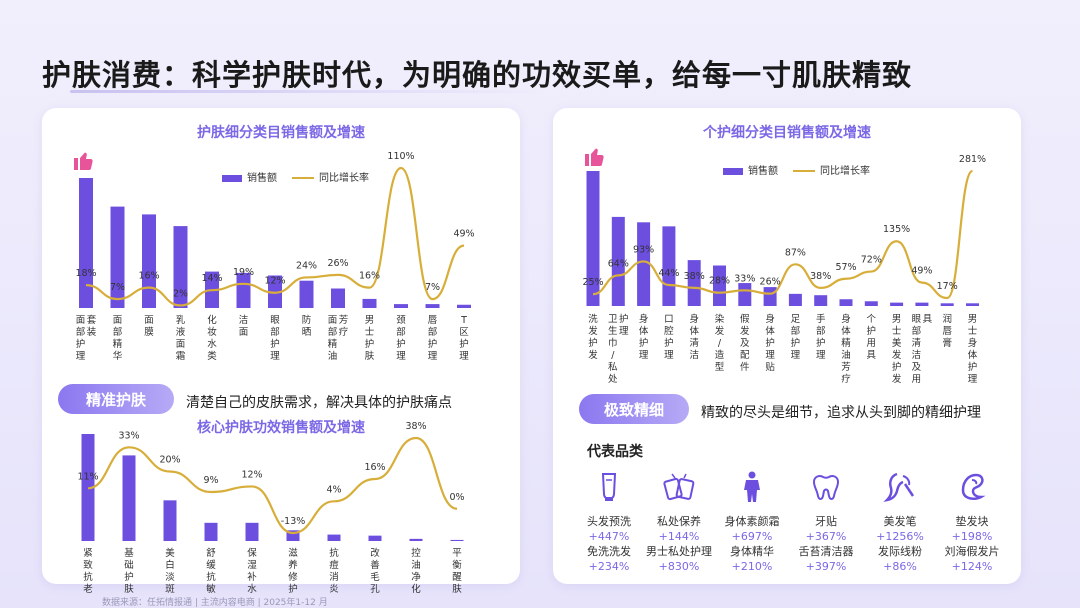 This screenshot has height=608, width=1080. I want to click on category-label: 染发/造型, so click(720, 343).